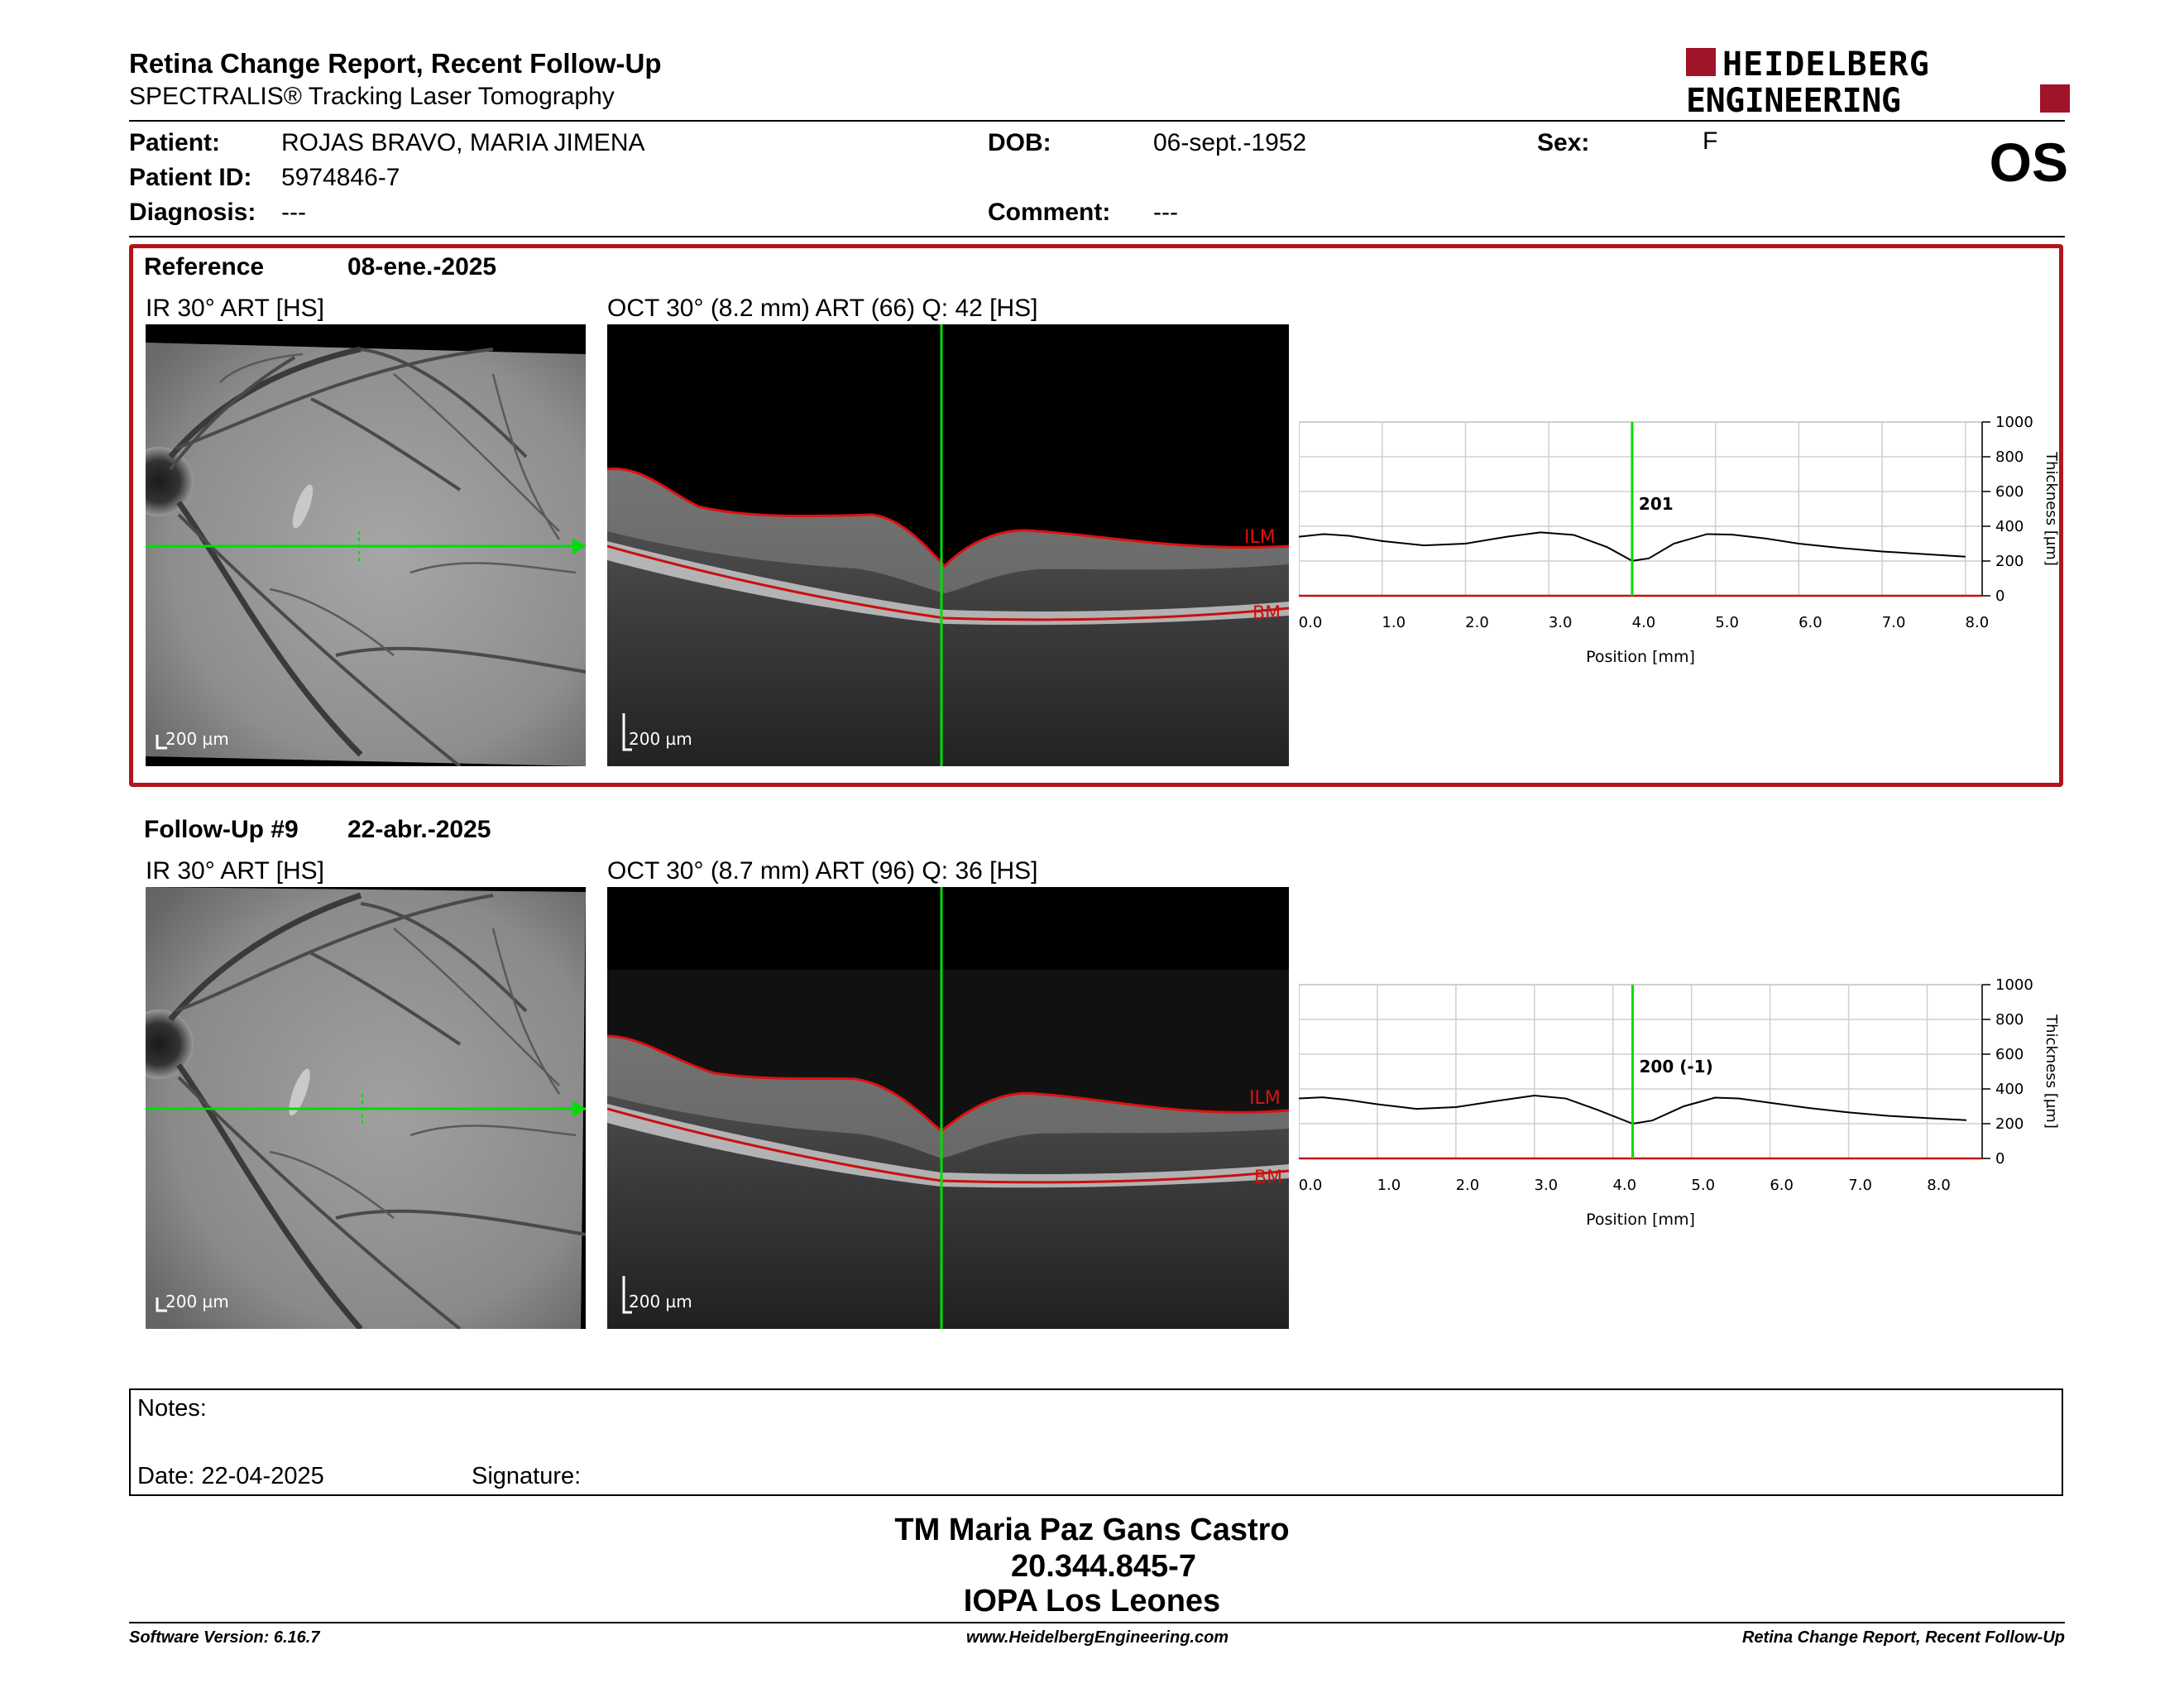  What do you see at coordinates (1165, 212) in the screenshot?
I see `comment-value: ---` at bounding box center [1165, 212].